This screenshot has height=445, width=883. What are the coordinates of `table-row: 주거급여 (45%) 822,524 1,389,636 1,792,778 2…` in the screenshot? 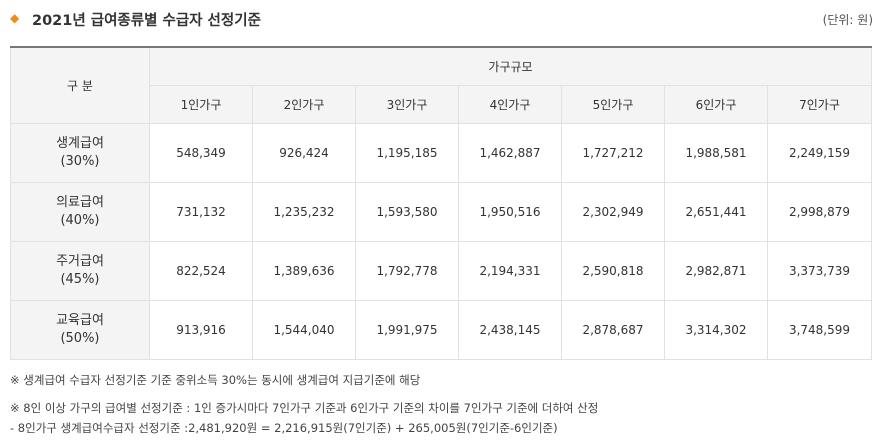 It's located at (441, 270).